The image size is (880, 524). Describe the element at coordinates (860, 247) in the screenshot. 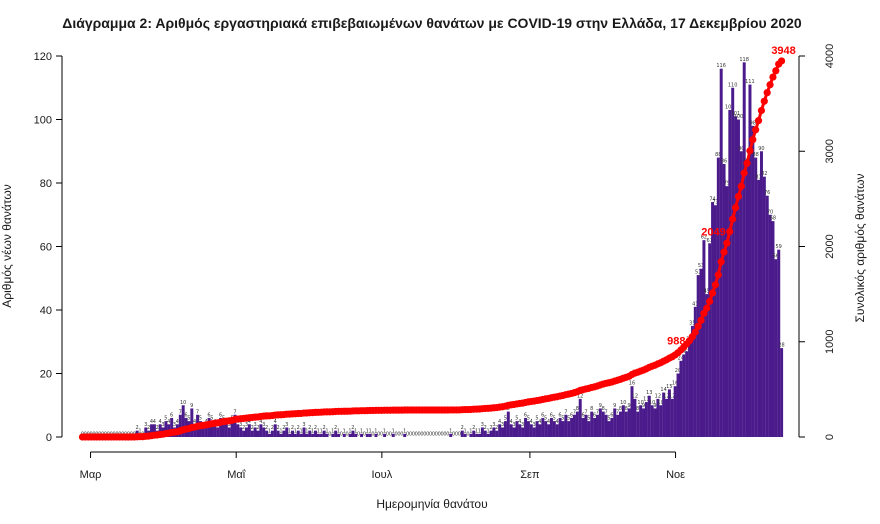

I see `right-y-axis-title: Συνολικός αριθμός θανάτων` at that location.